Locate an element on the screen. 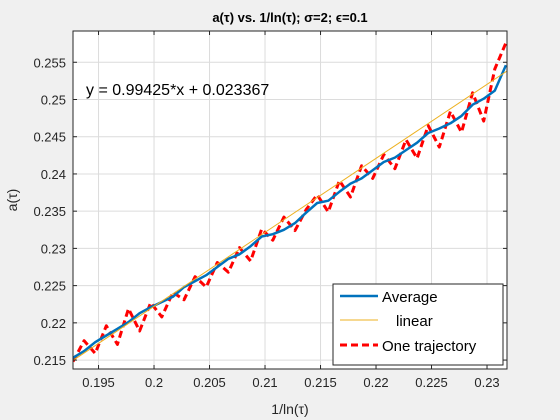 Image resolution: width=560 pixels, height=420 pixels. y-tick-label: 0.215 is located at coordinates (49, 360).